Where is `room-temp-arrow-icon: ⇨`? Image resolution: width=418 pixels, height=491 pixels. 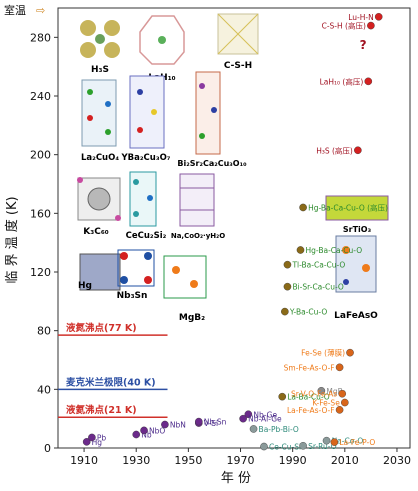 room-temp-arrow-icon: ⇨ is located at coordinates (40, 10).